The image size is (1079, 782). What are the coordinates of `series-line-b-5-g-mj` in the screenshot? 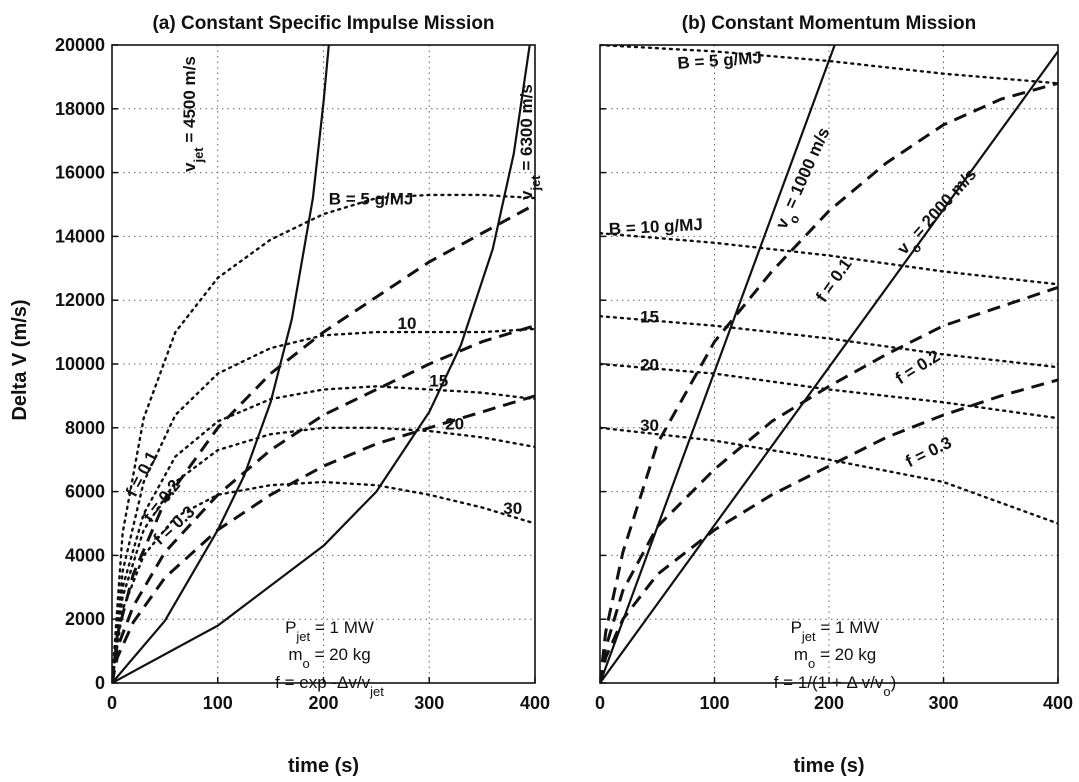 It's located at (829, 65).